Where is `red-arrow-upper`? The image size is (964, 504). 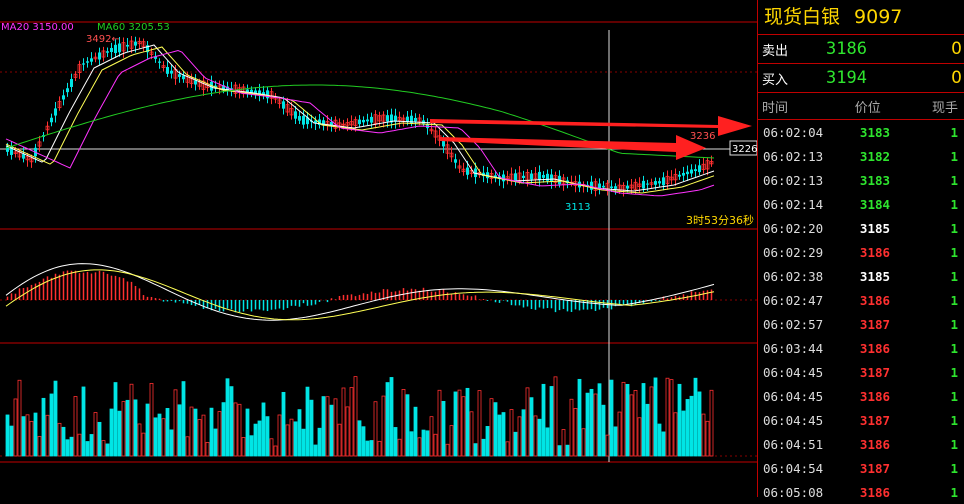 red-arrow-upper is located at coordinates (591, 126).